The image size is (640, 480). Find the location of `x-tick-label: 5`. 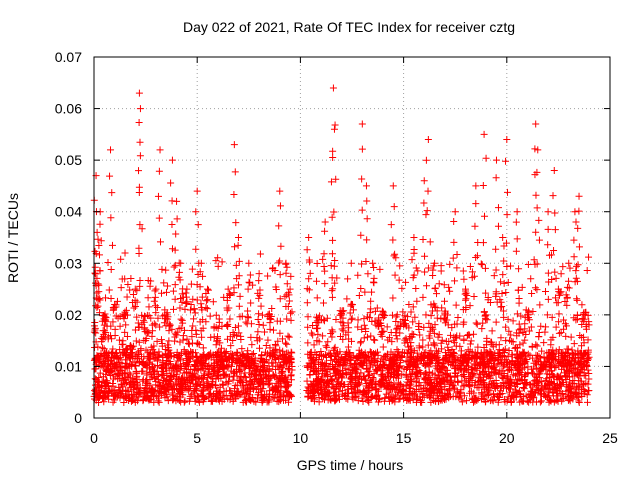

x-tick-label: 5 is located at coordinates (197, 438).